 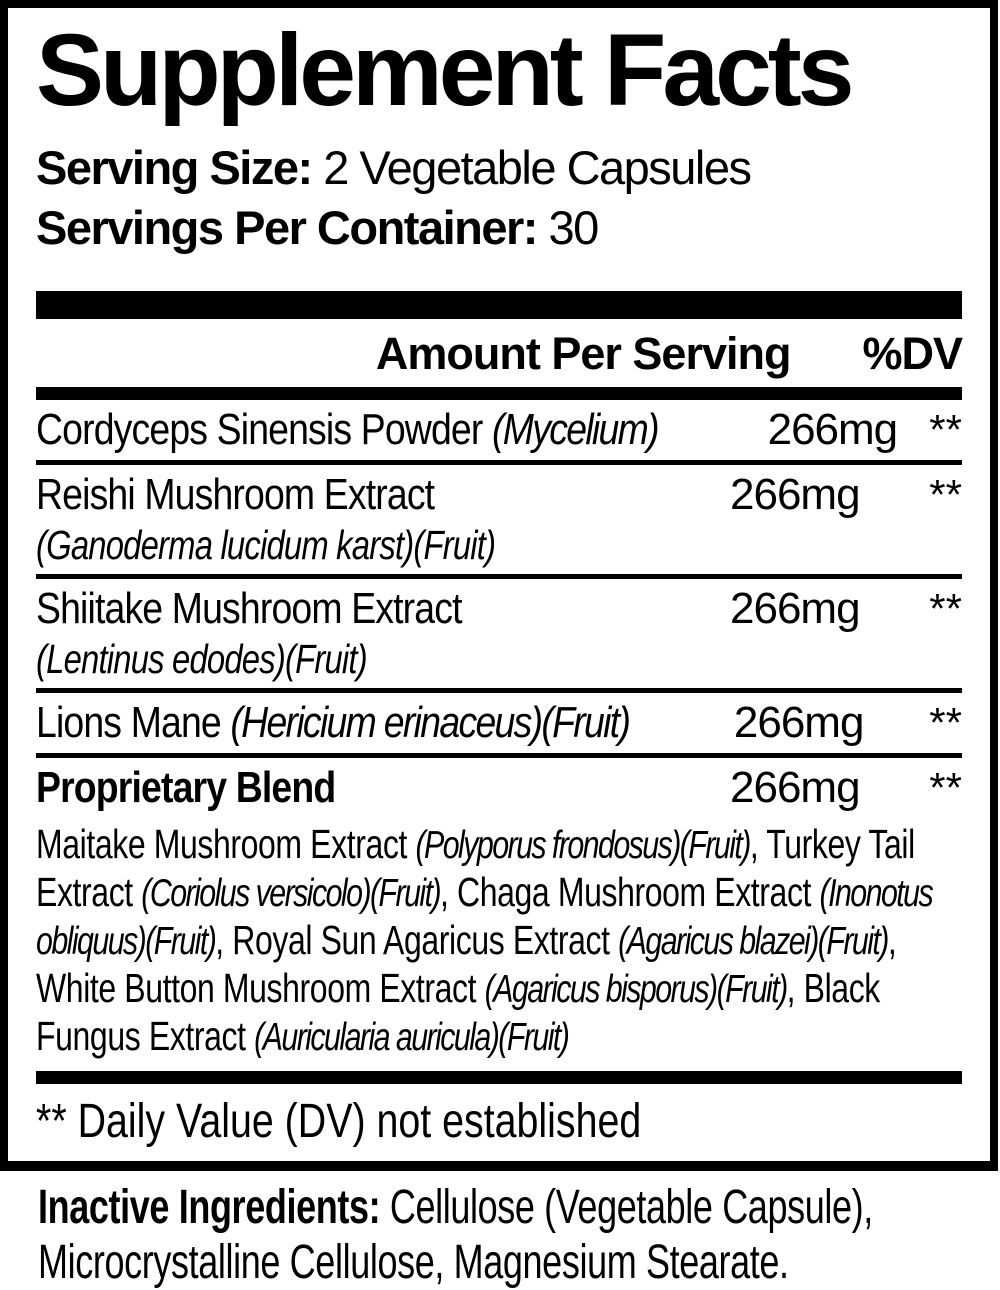 I want to click on name-text: , Chaga Mushroom Extract, so click(x=630, y=892).